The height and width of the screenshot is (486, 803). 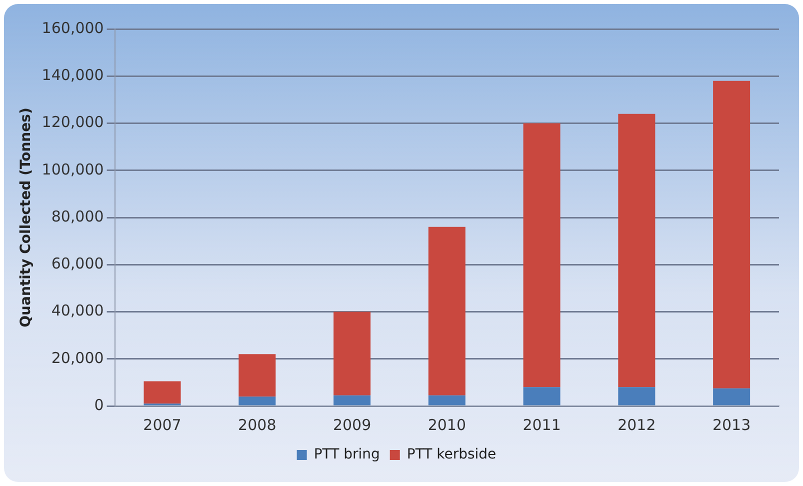 What do you see at coordinates (77, 263) in the screenshot?
I see `y-tick-label: 60,000` at bounding box center [77, 263].